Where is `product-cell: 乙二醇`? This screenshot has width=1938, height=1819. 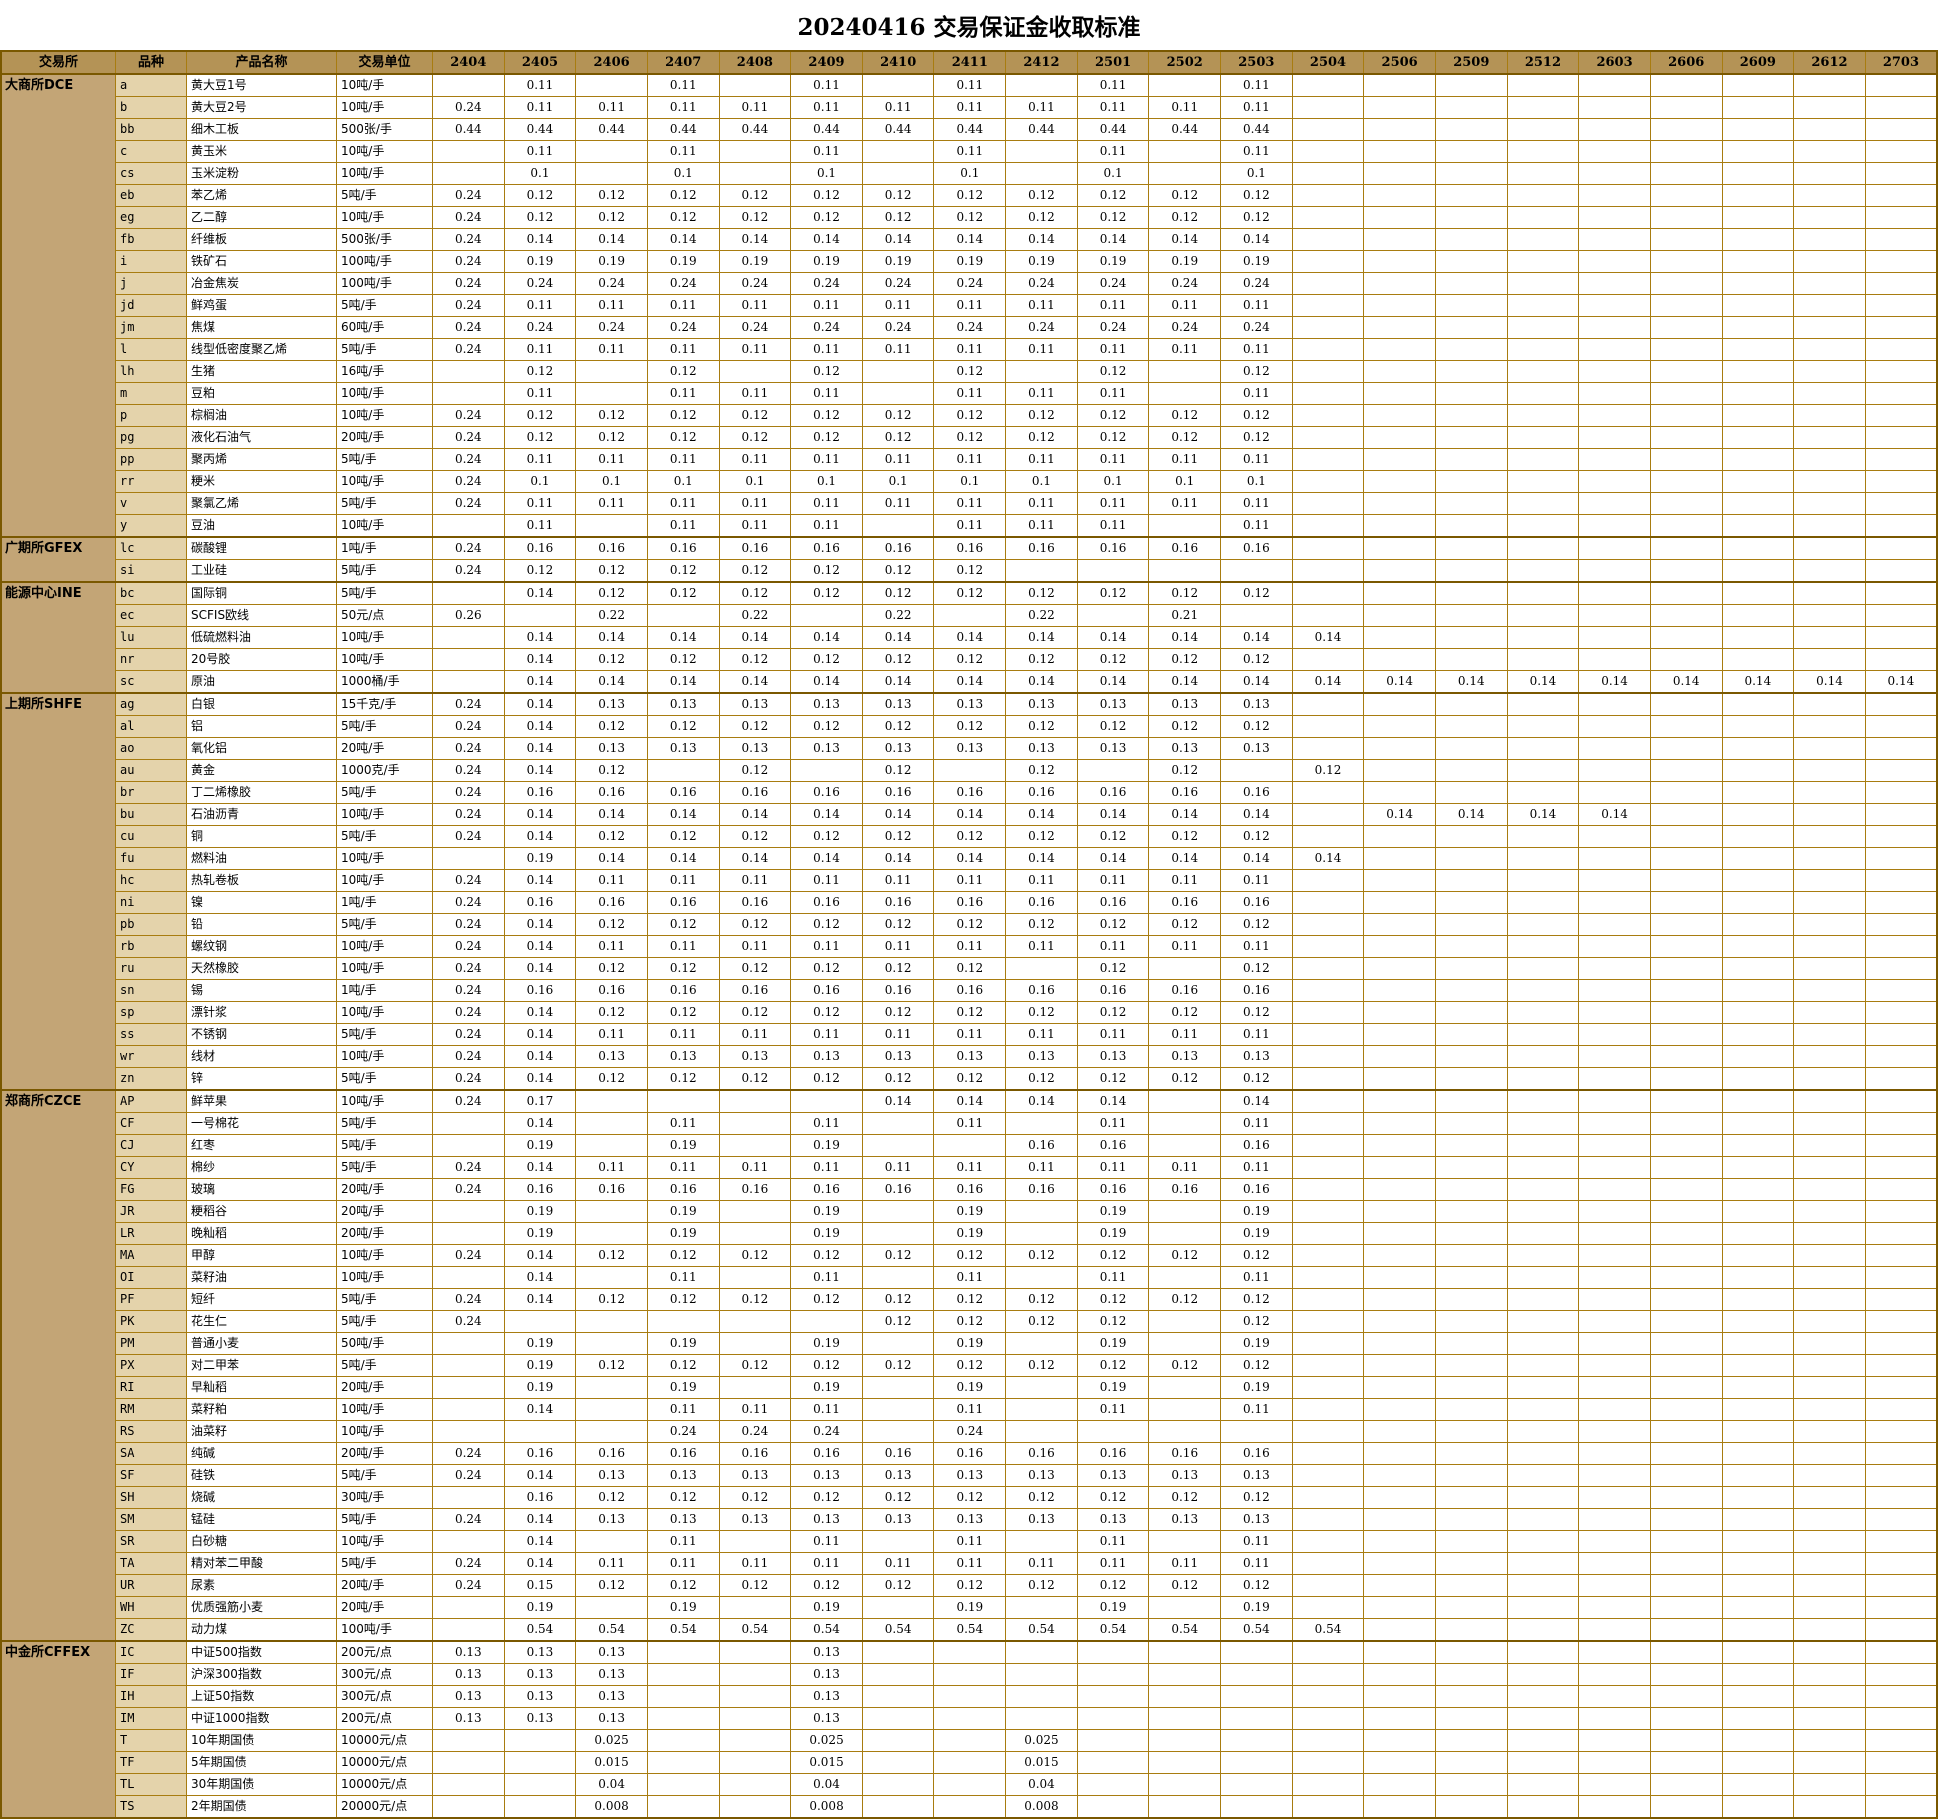
product-cell: 乙二醇 is located at coordinates (261, 217).